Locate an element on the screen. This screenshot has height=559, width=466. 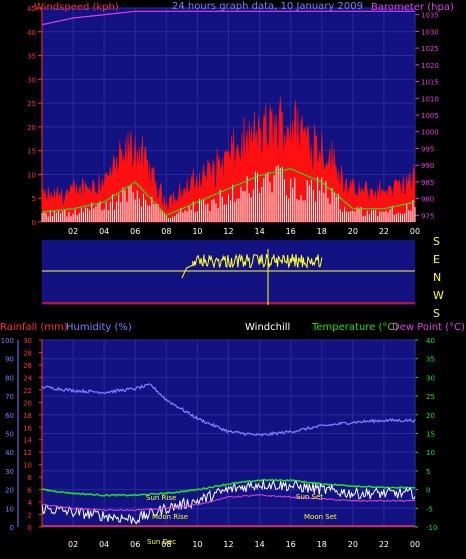
rain-tick-label: 6 is located at coordinates (30, 491).